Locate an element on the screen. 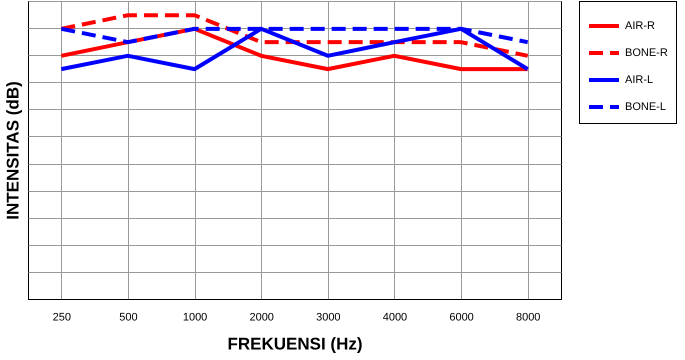  x-tick-label: 3000 is located at coordinates (328, 318).